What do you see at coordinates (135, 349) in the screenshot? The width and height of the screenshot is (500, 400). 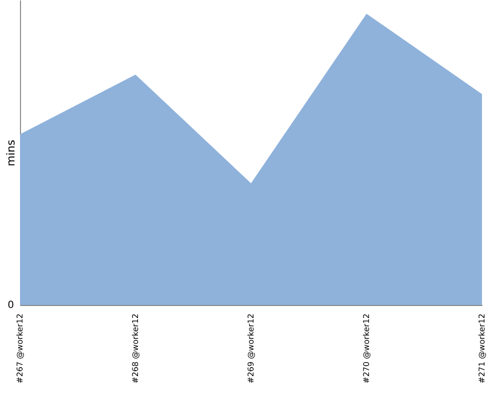 I see `x-tick-label: #268 @worker12` at bounding box center [135, 349].